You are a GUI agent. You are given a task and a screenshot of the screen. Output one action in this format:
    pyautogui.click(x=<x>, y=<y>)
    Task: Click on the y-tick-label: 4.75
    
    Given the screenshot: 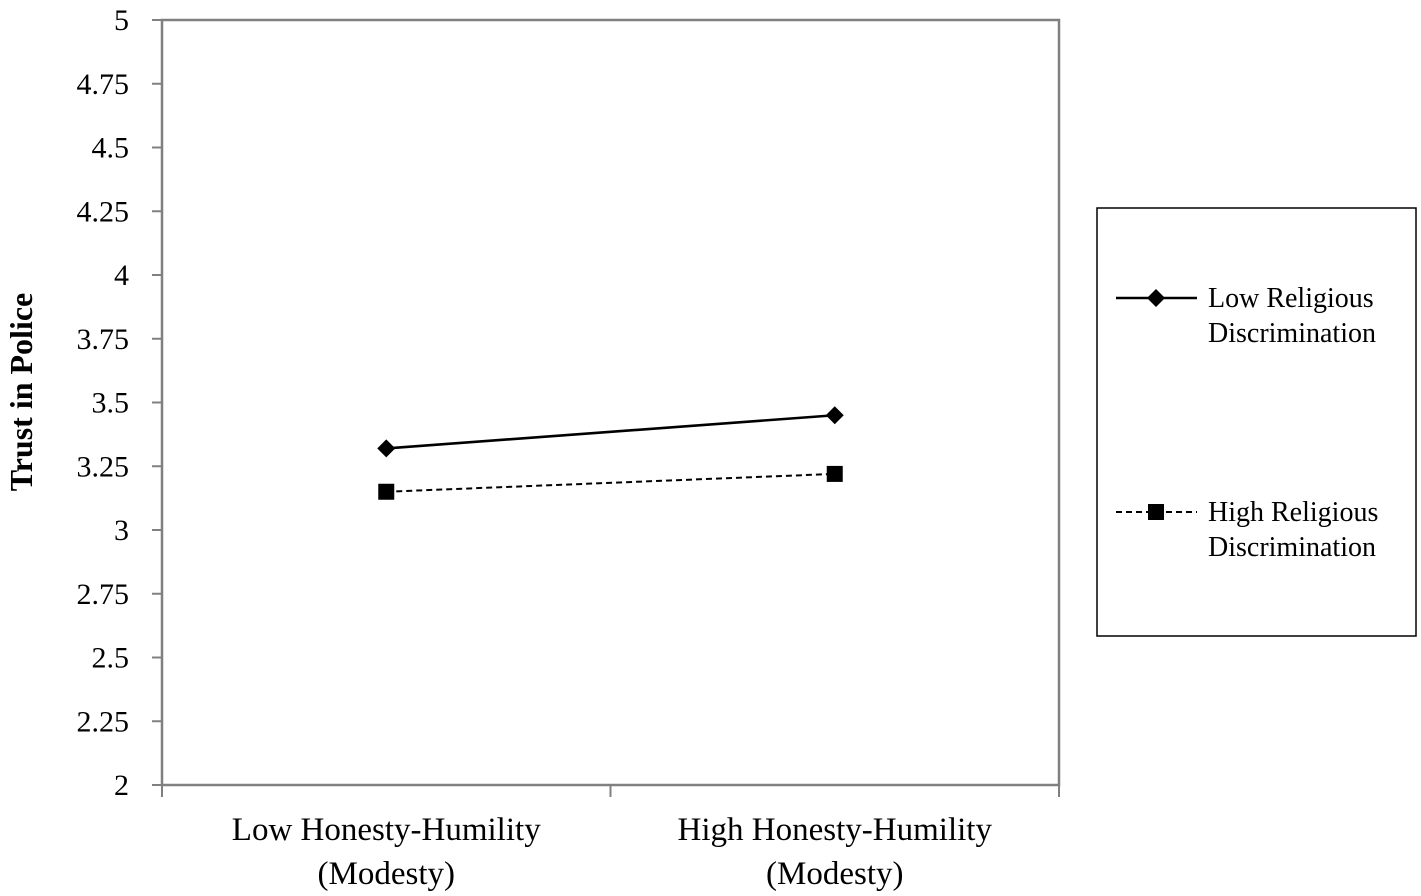 What is the action you would take?
    pyautogui.click(x=103, y=84)
    